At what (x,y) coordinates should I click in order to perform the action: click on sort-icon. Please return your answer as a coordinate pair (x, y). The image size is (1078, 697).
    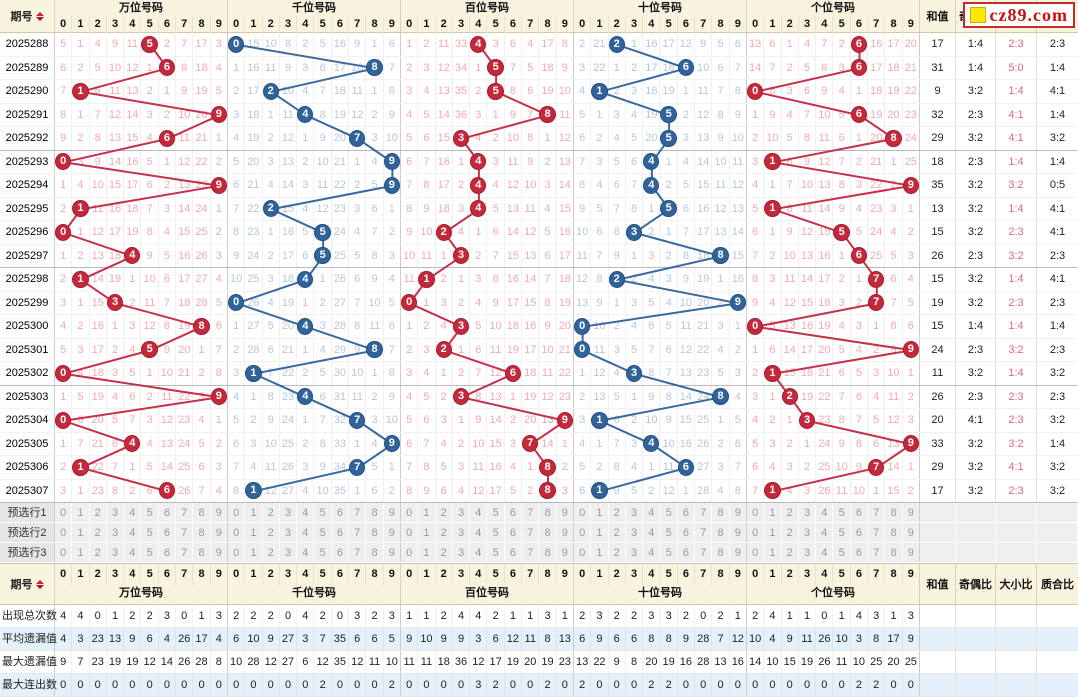
    Looking at the image, I should click on (39, 584).